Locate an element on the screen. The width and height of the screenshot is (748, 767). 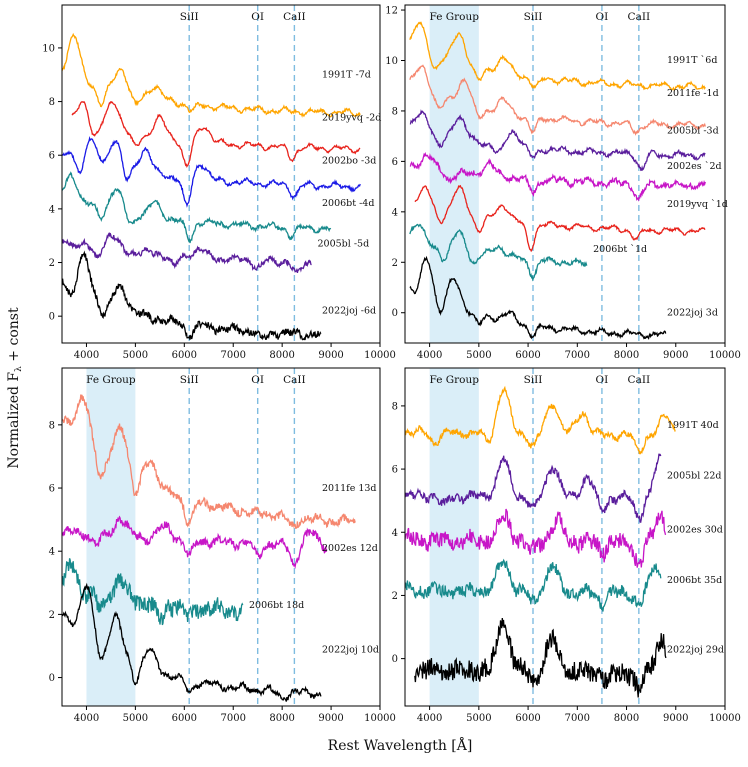
spectrum-2006bt-35d is located at coordinates (533, 585).